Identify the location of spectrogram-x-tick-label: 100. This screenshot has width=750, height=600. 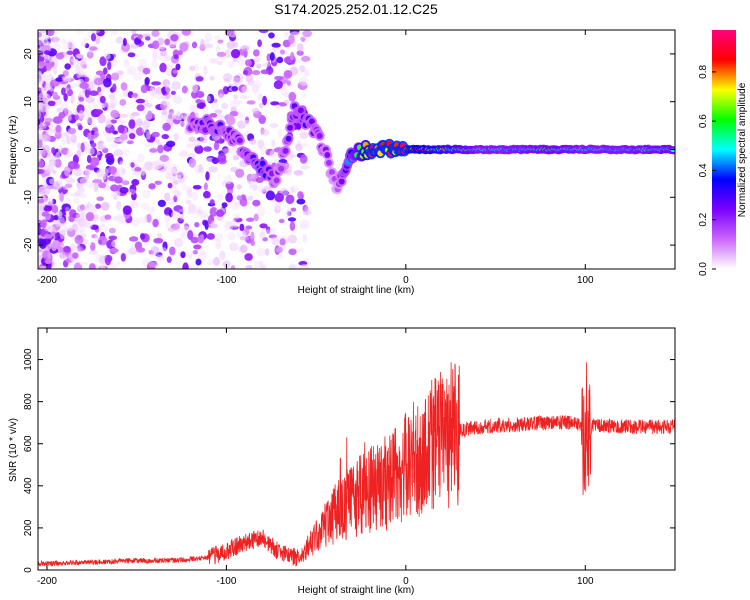
(585, 280).